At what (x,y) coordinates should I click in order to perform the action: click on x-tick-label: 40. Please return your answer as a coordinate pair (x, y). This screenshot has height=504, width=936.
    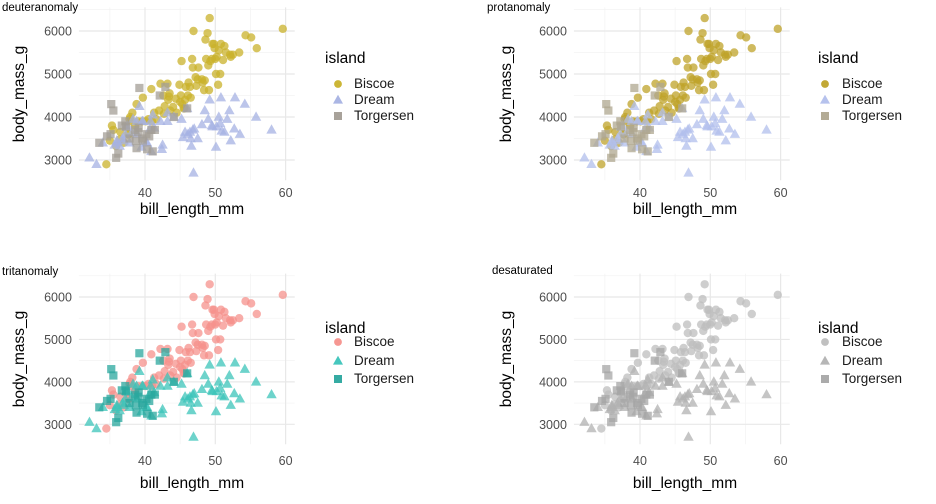
    Looking at the image, I should click on (640, 193).